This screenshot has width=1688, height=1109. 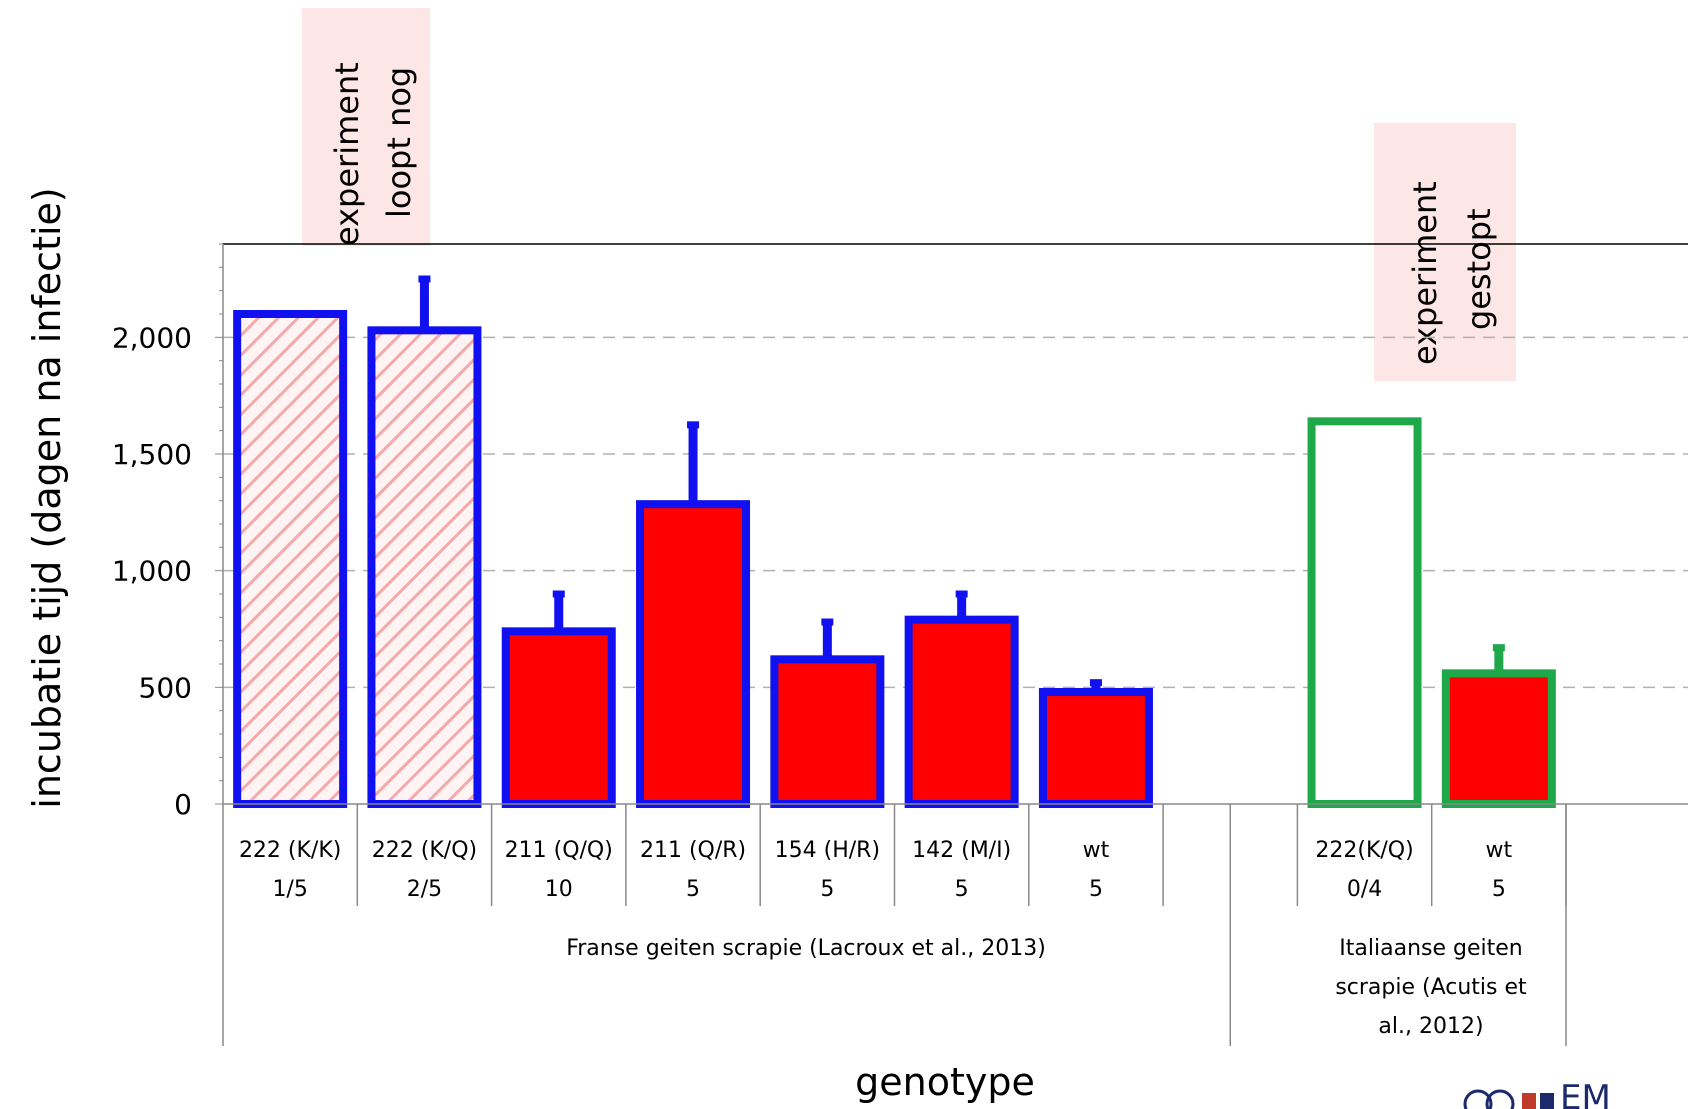 What do you see at coordinates (152, 337) in the screenshot?
I see `y-tick-label: 2,000` at bounding box center [152, 337].